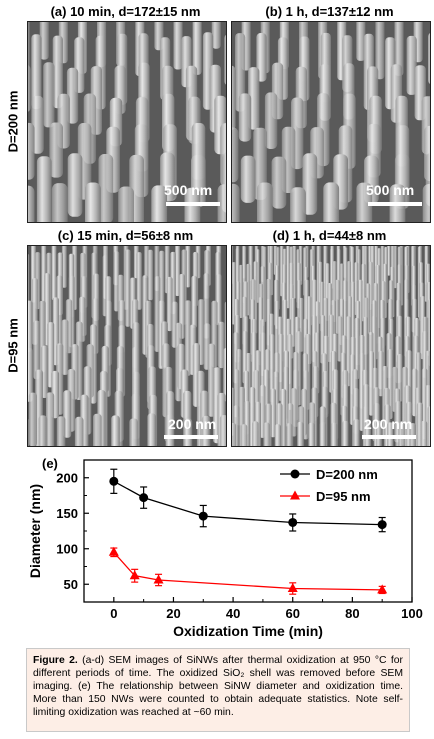  Describe the element at coordinates (13, 345) in the screenshot. I see `row-label-bottom: D=95 nm` at that location.